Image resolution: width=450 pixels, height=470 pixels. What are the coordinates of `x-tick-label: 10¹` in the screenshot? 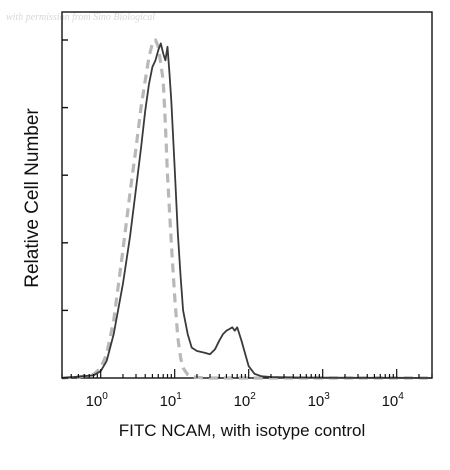 It's located at (171, 400).